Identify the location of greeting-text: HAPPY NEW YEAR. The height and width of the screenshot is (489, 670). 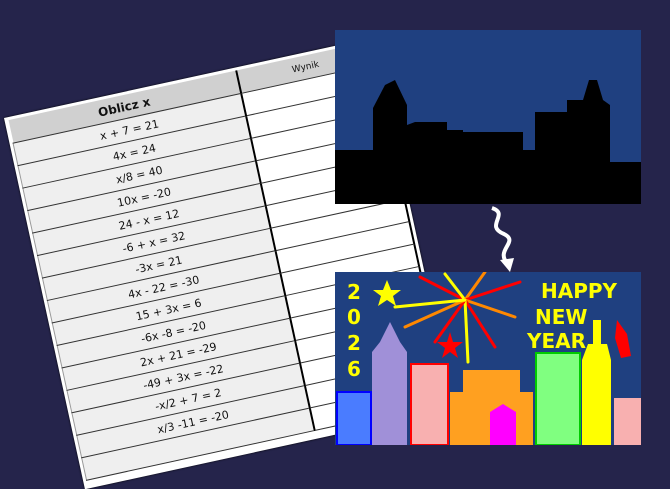
(572, 316).